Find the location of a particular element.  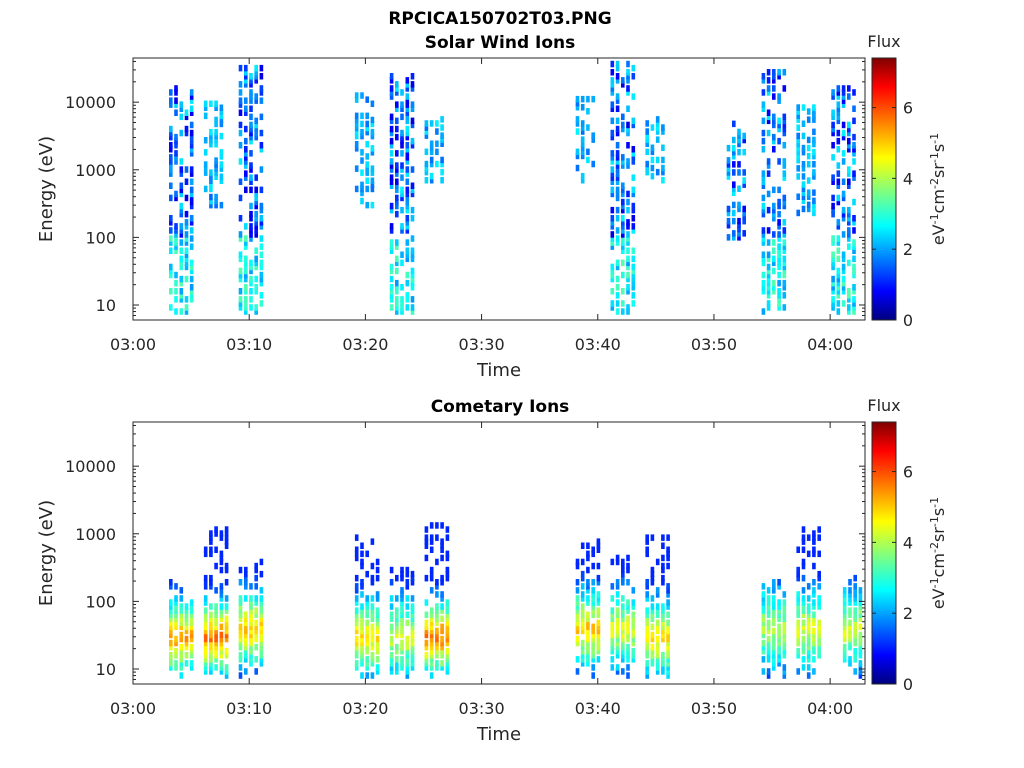

unit-base: eV is located at coordinates (938, 598).